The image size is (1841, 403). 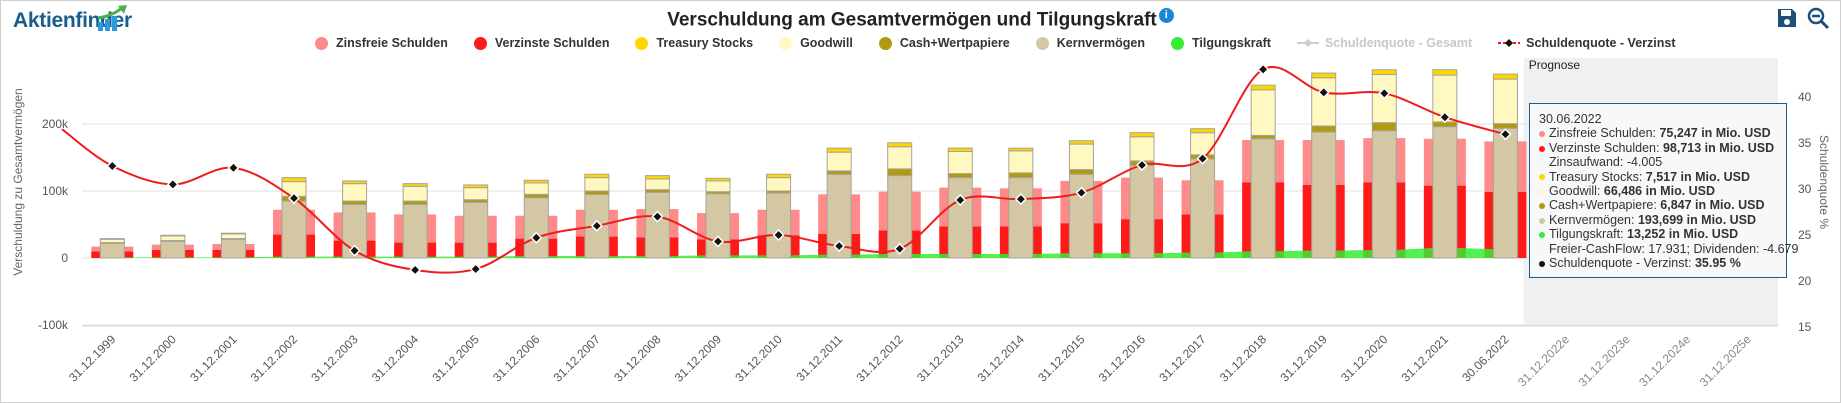 What do you see at coordinates (1818, 18) in the screenshot?
I see `zoom-out-icon` at bounding box center [1818, 18].